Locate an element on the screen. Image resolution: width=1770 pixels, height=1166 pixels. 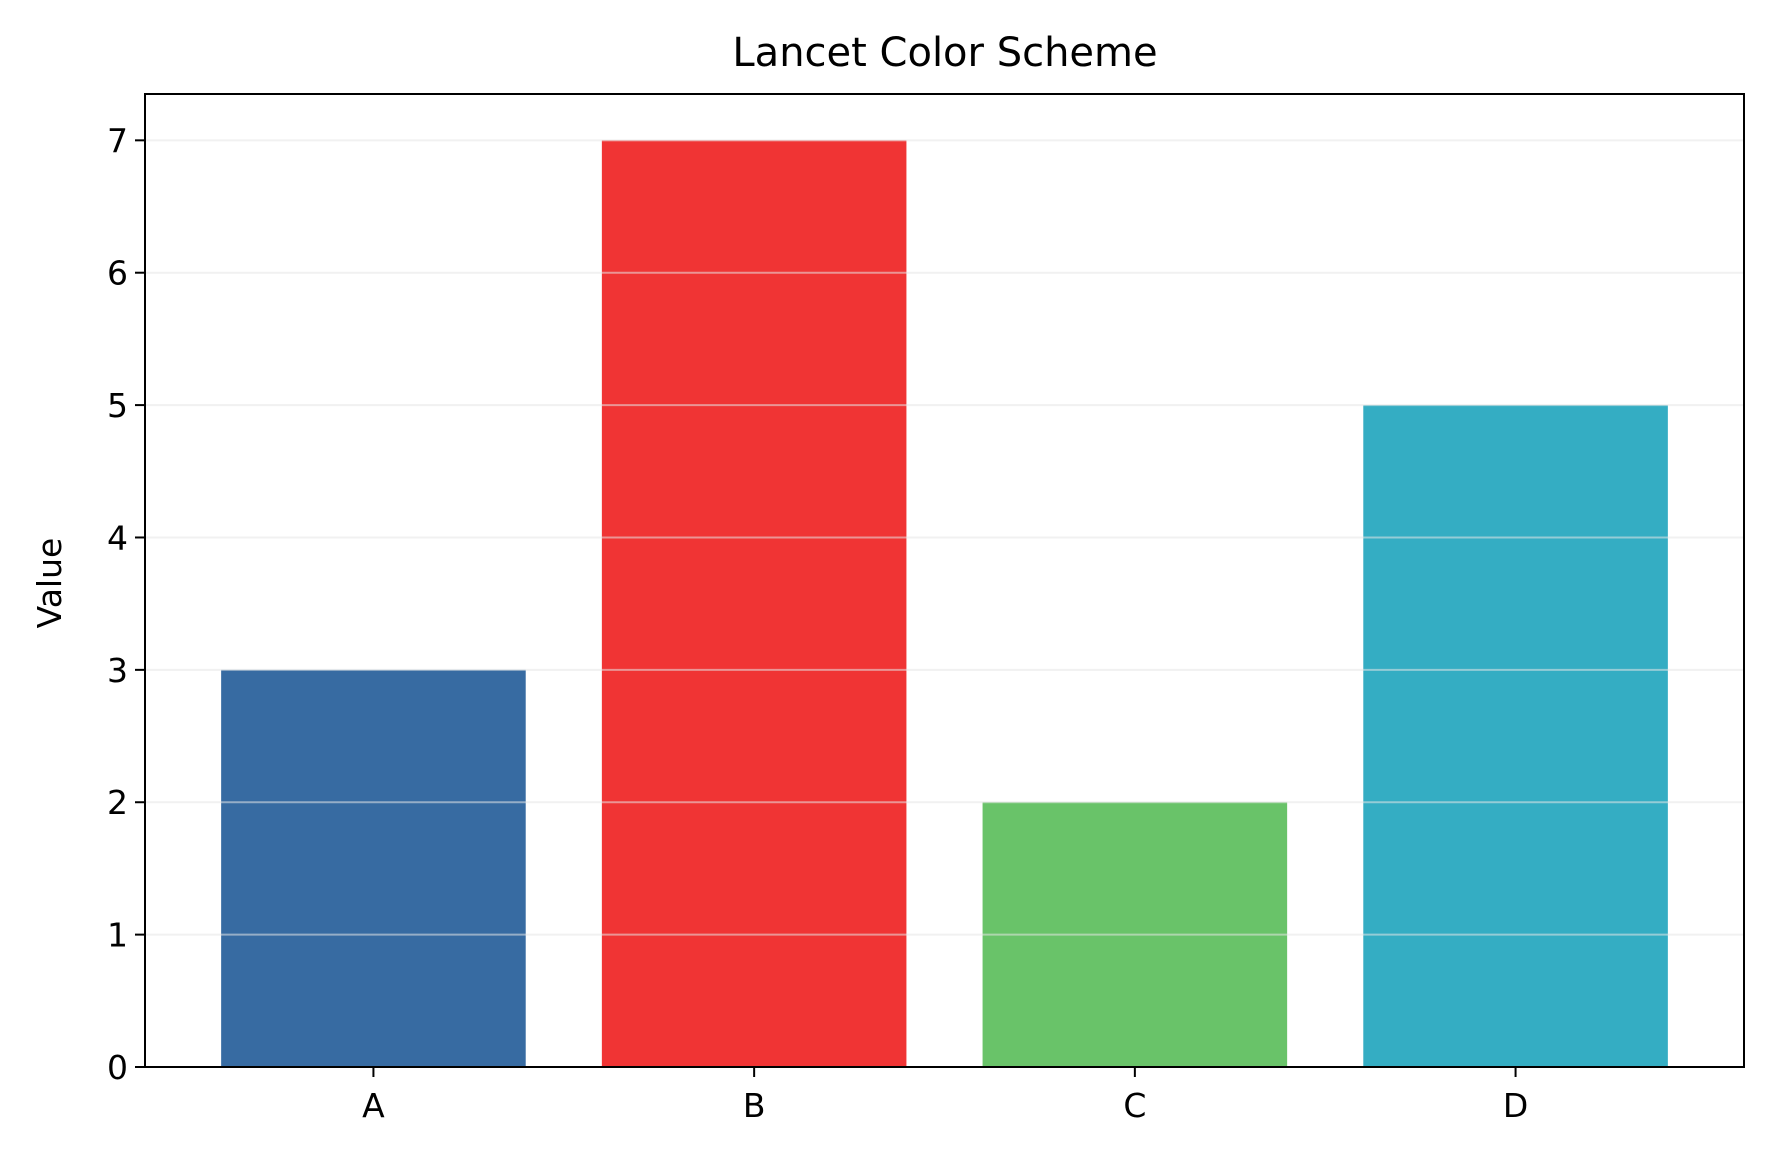
x-tick-label-A: A is located at coordinates (373, 1105).